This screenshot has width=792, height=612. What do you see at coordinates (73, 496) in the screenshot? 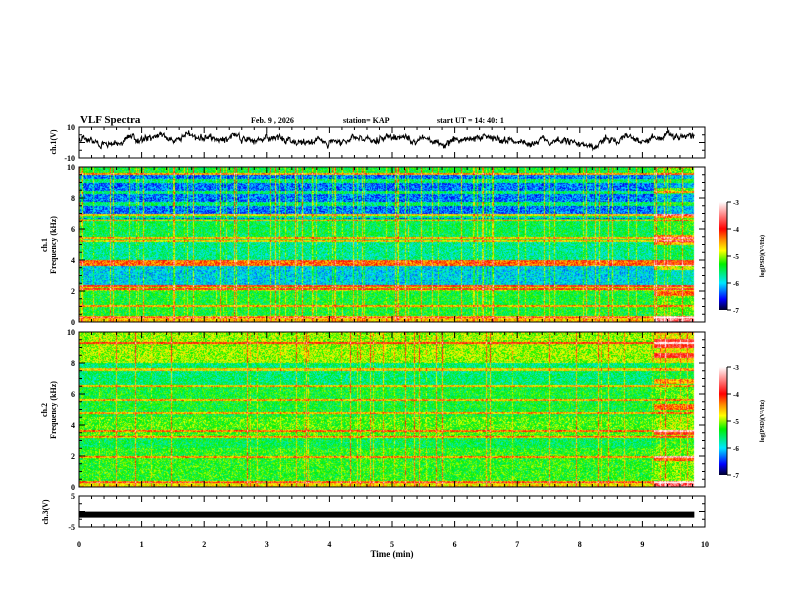
I see `y-tick-label: 5` at bounding box center [73, 496].